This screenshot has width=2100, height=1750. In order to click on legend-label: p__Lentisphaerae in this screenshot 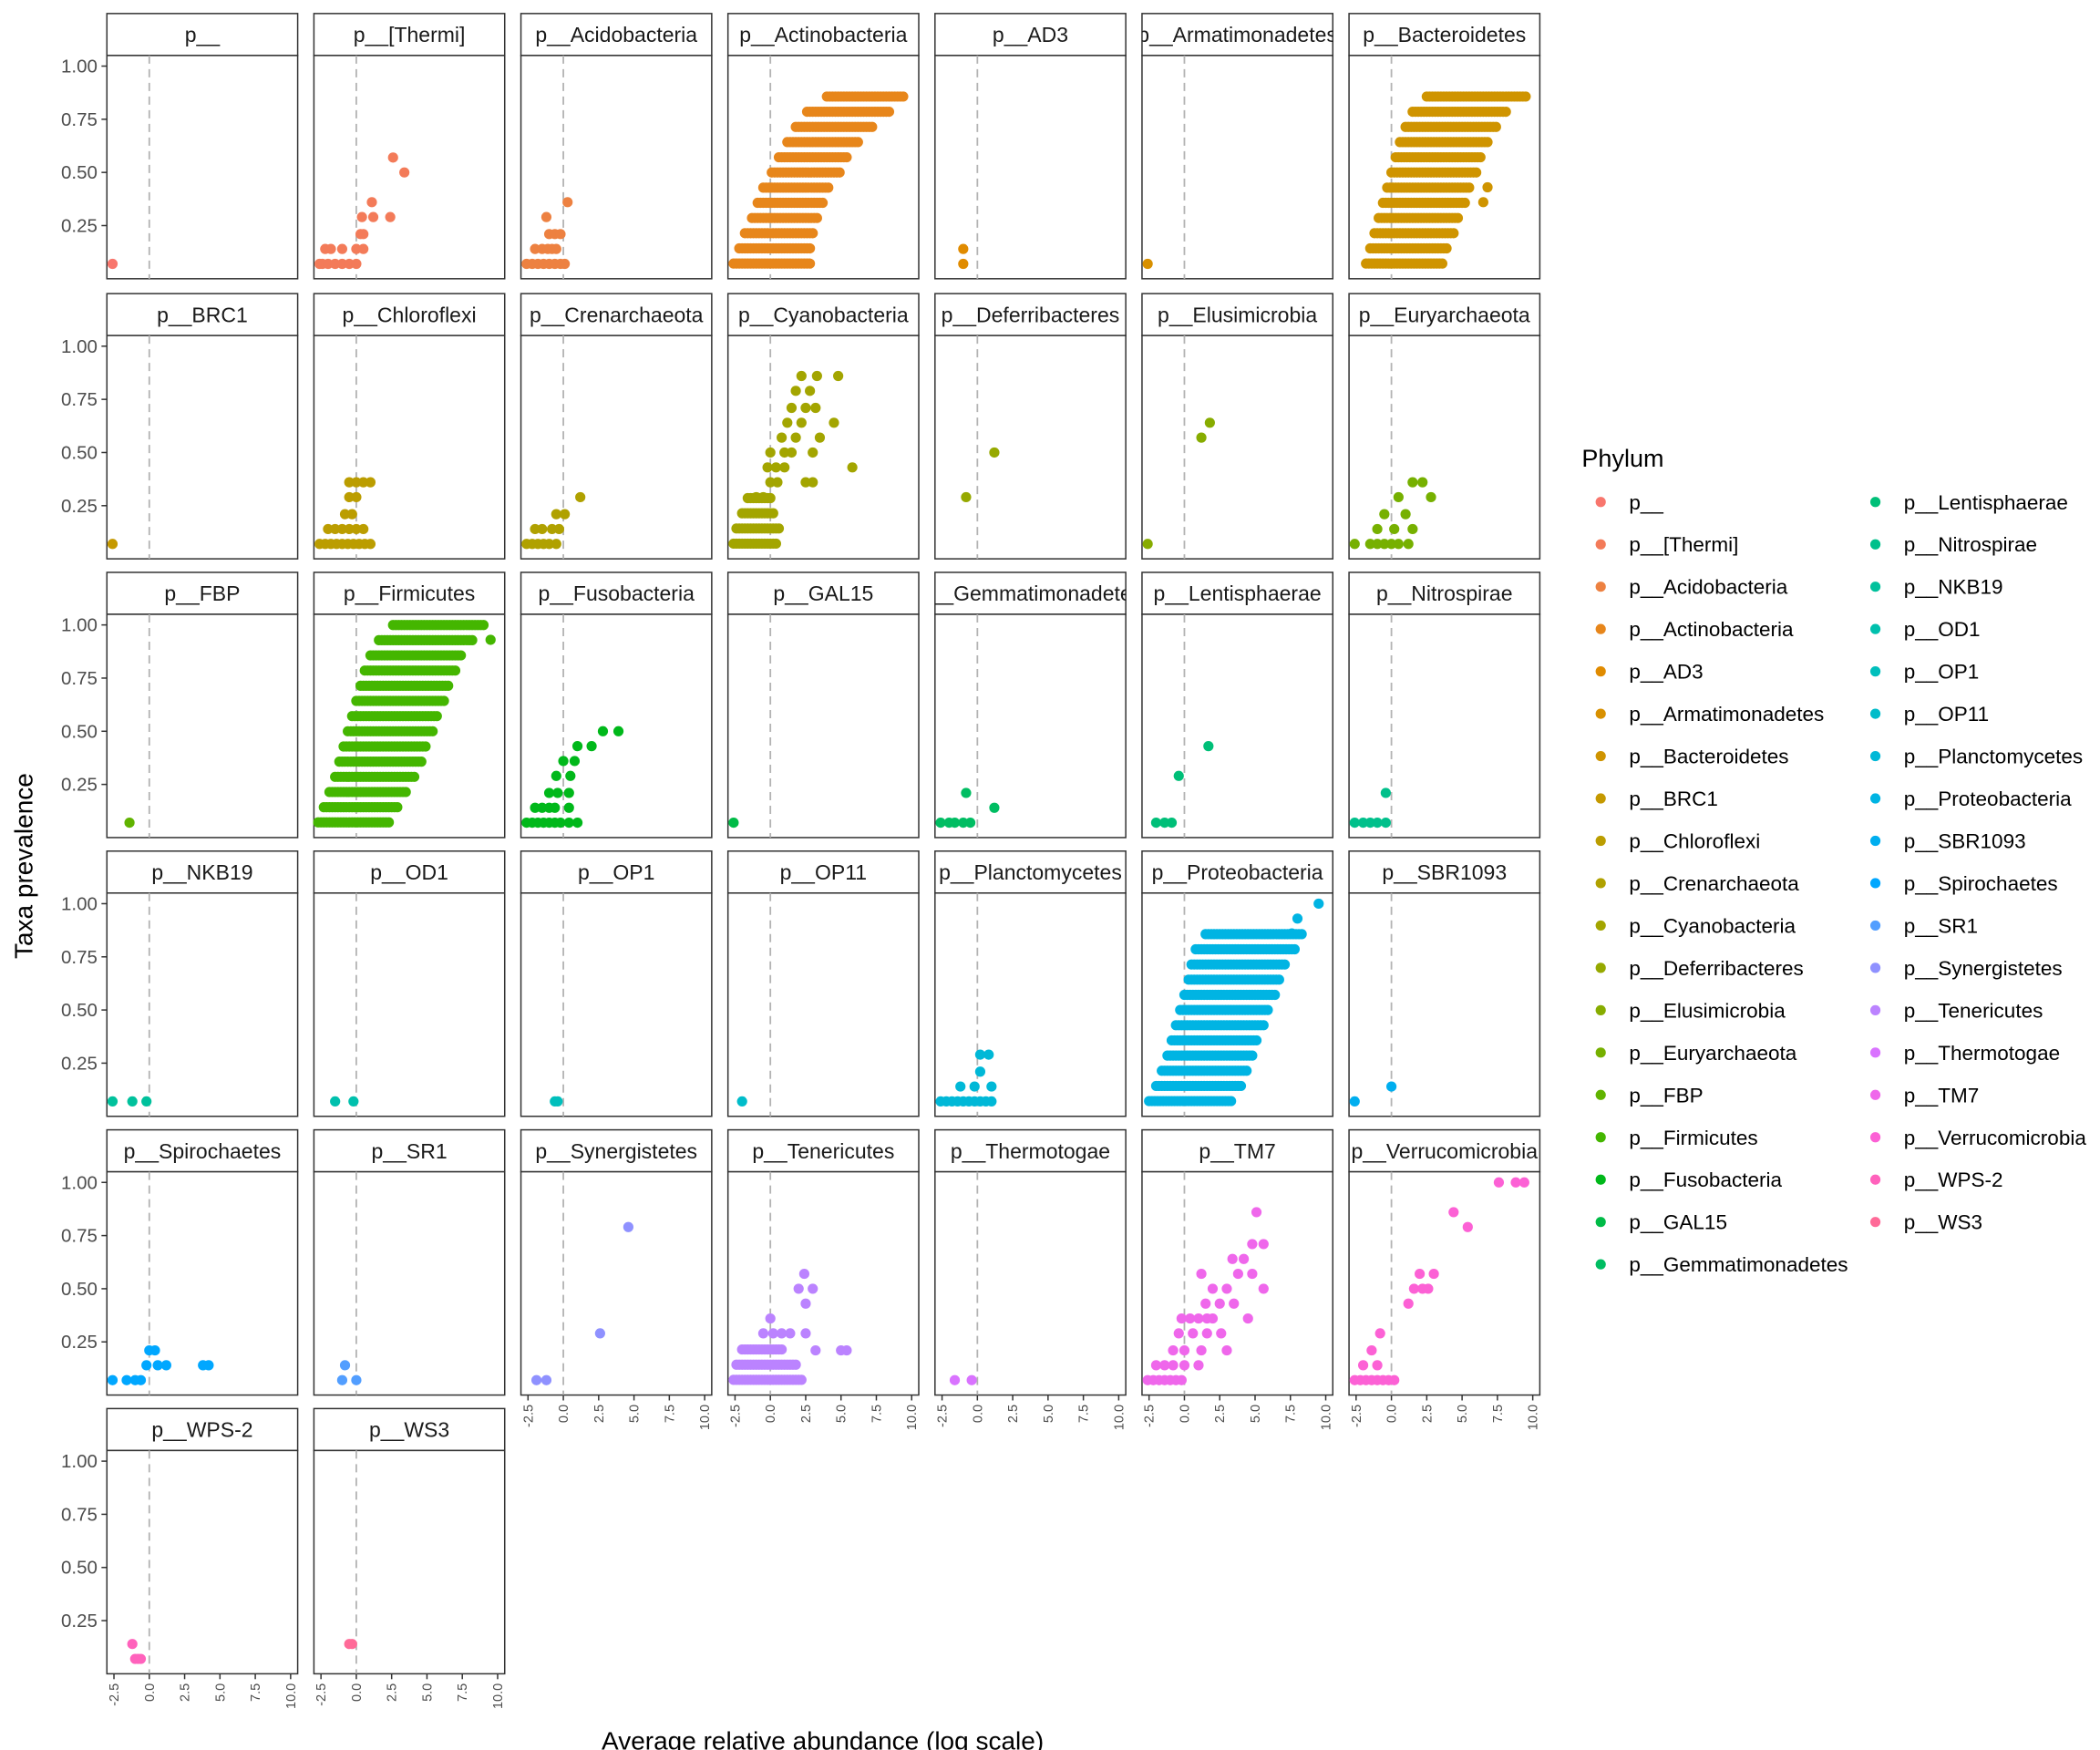, I will do `click(1986, 502)`.